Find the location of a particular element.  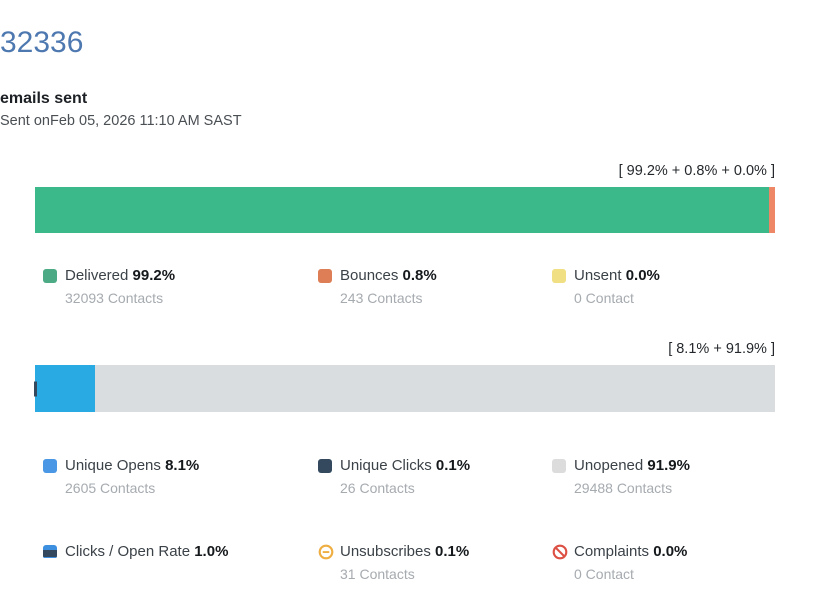

stat-contacts: 31 Contacts is located at coordinates (377, 574).